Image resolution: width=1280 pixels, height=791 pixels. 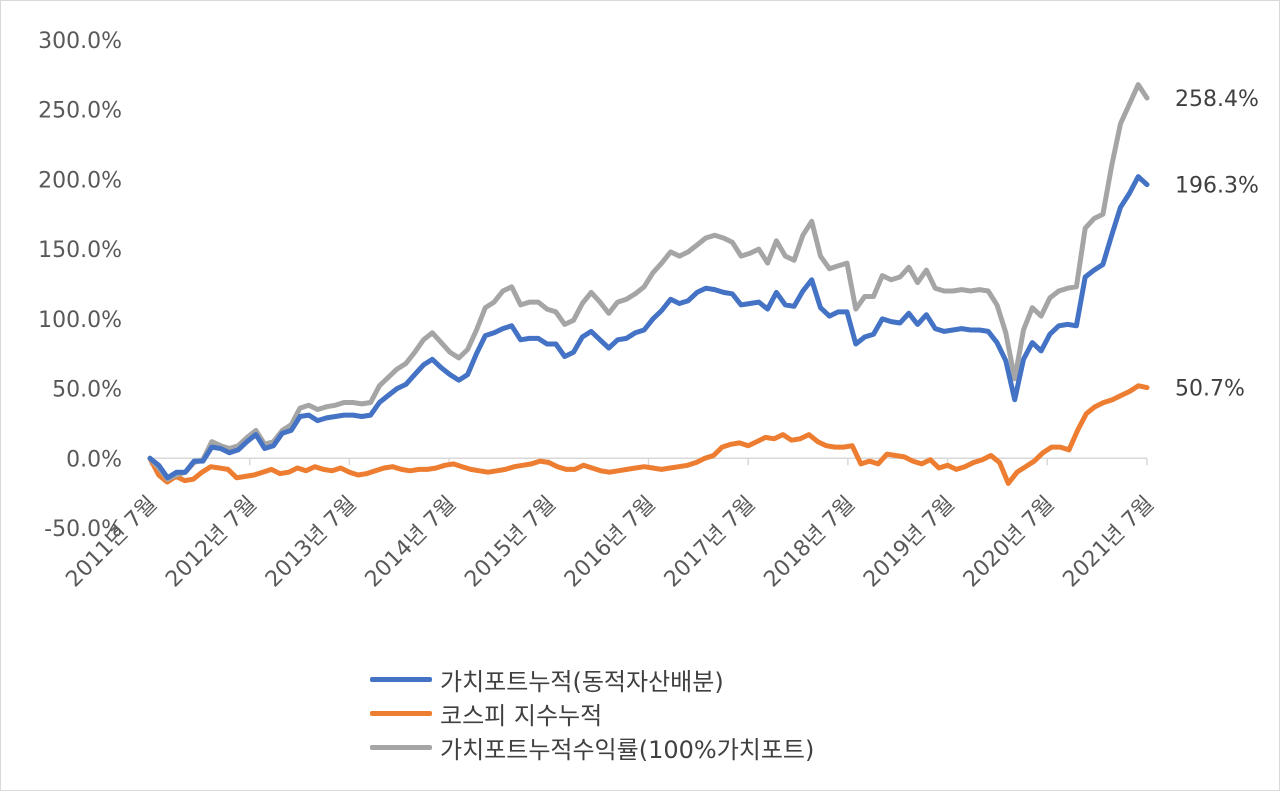 What do you see at coordinates (83, 529) in the screenshot?
I see `y-tick-label: -50.0%` at bounding box center [83, 529].